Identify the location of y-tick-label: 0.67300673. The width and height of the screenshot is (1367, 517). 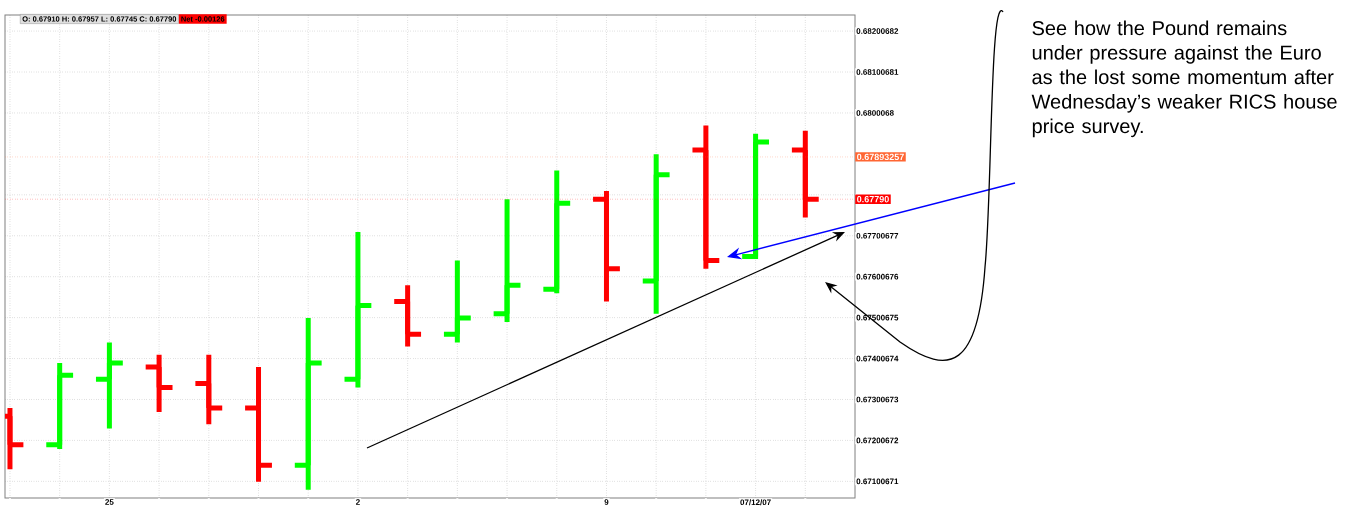
(877, 399).